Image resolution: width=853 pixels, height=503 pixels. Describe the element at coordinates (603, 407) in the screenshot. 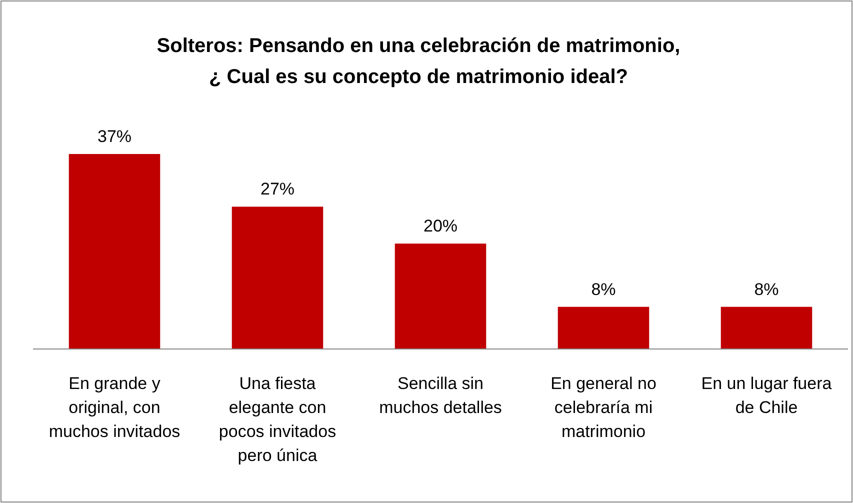

I see `x-tick-label: En general no celebraría mi matrimonio` at that location.